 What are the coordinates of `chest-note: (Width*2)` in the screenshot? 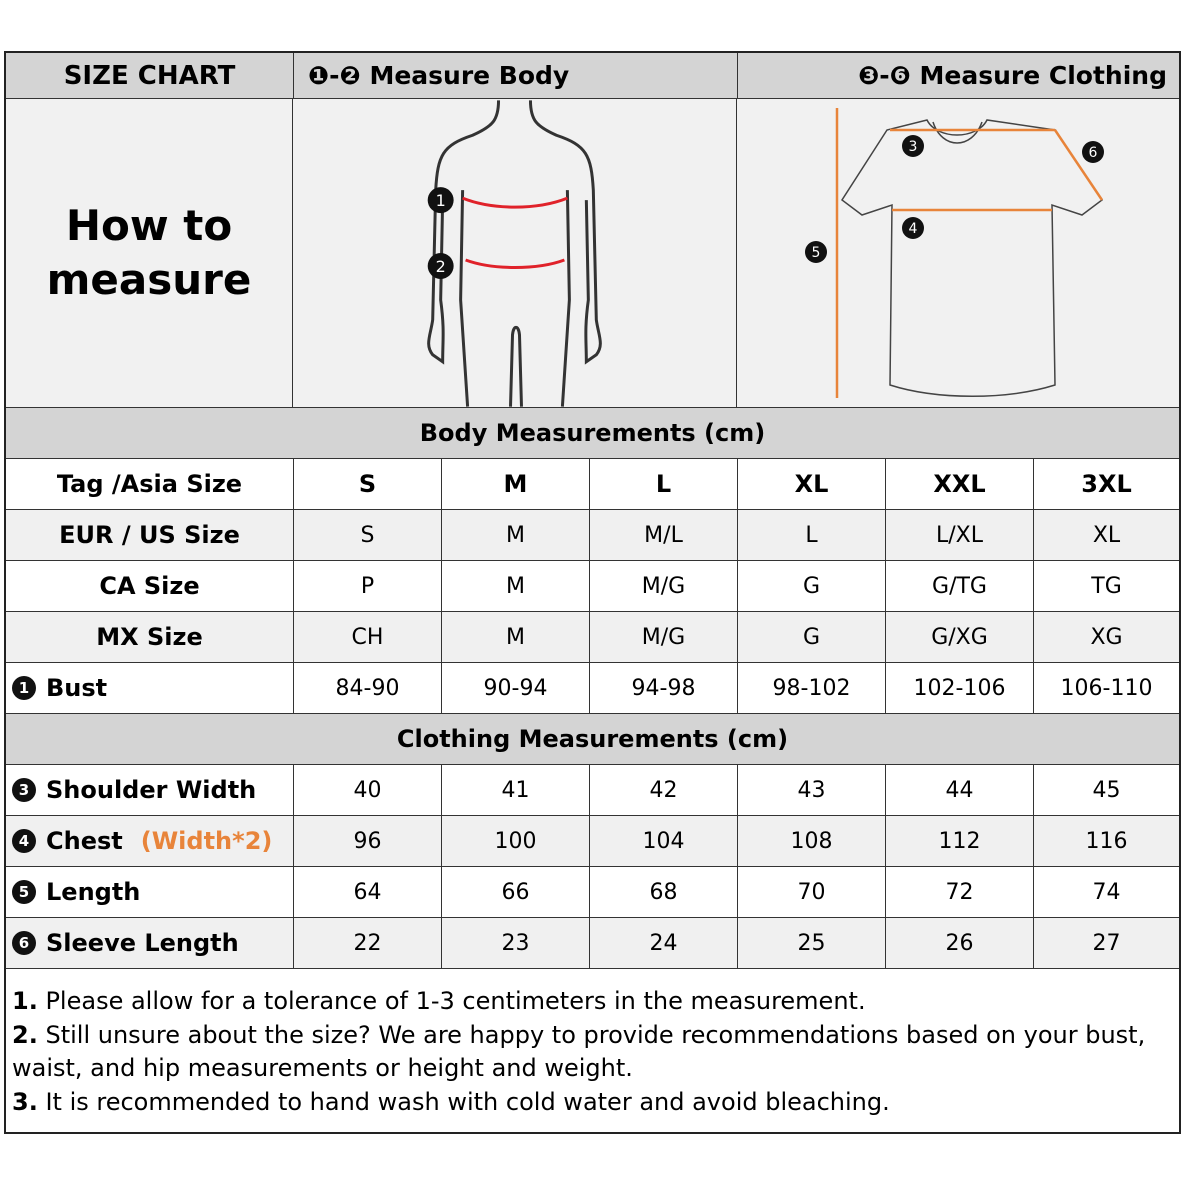 It's located at (206, 841).